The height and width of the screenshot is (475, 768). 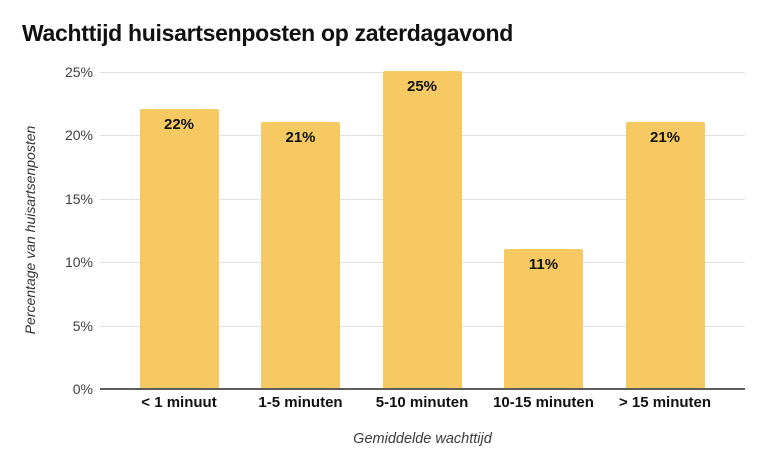 What do you see at coordinates (179, 402) in the screenshot?
I see `x-tick-label: < 1 minuut` at bounding box center [179, 402].